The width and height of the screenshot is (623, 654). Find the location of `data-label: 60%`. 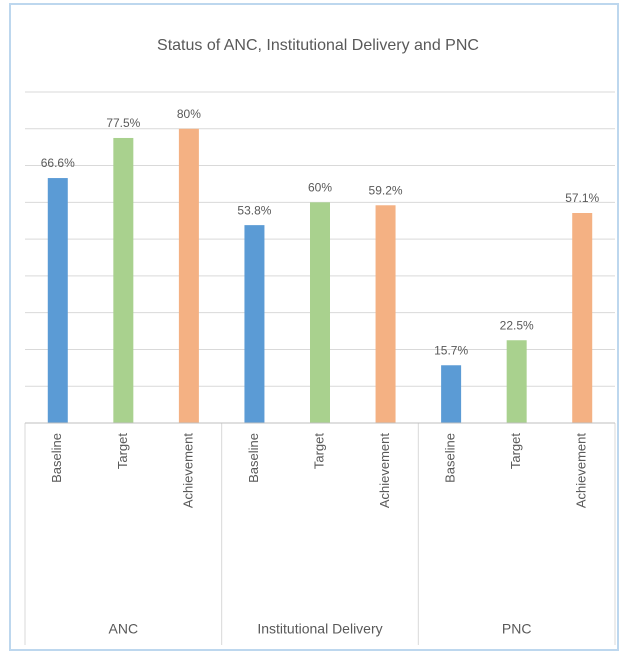

data-label: 60% is located at coordinates (320, 188).